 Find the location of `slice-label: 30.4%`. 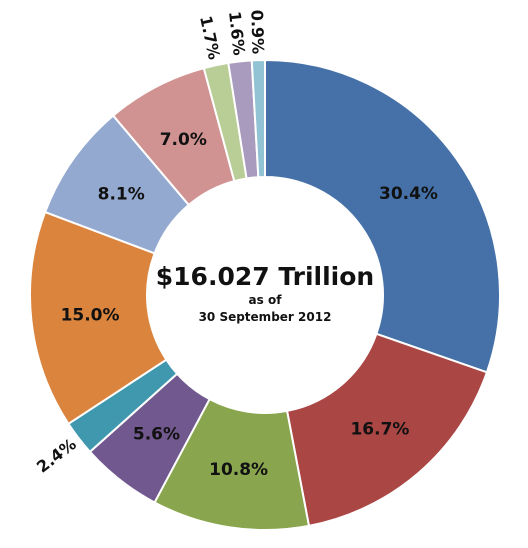

slice-label: 30.4% is located at coordinates (408, 194).